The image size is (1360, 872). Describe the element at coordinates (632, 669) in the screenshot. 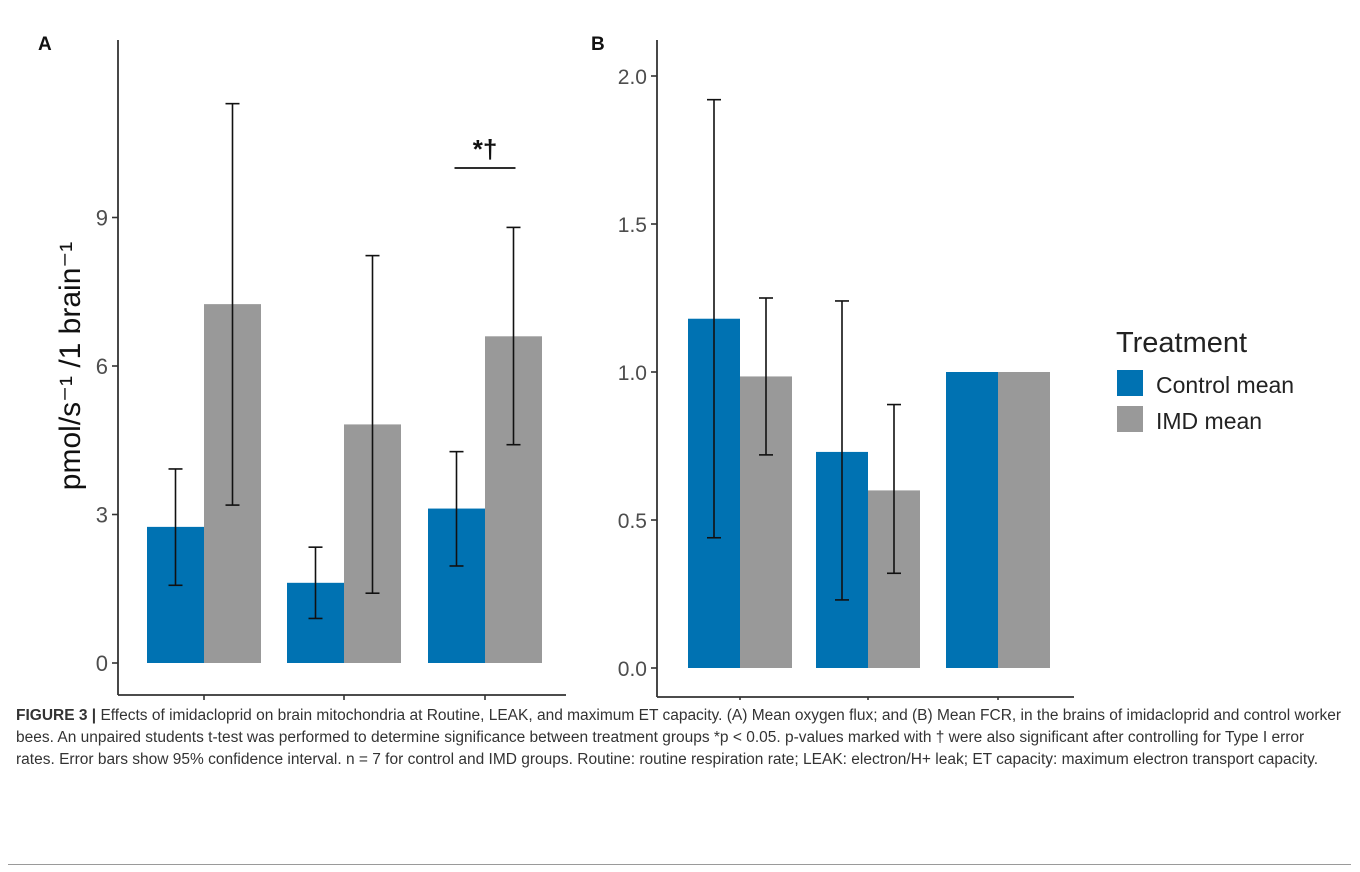

I see `panel-b-y-tick-label-0: 0.0` at that location.